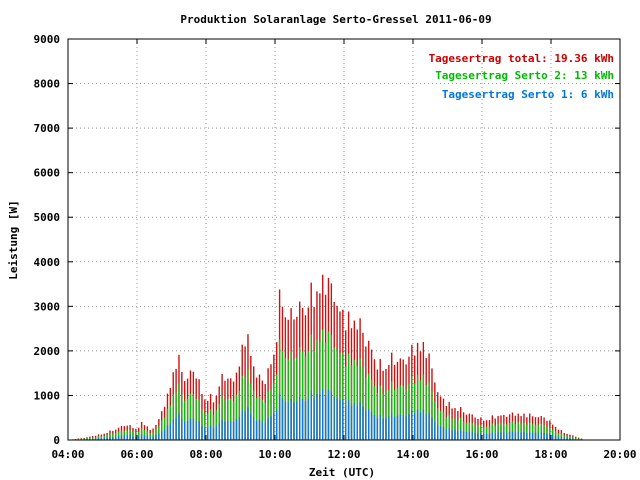 Image resolution: width=640 pixels, height=480 pixels. I want to click on x-tick-label: 16:00, so click(481, 454).